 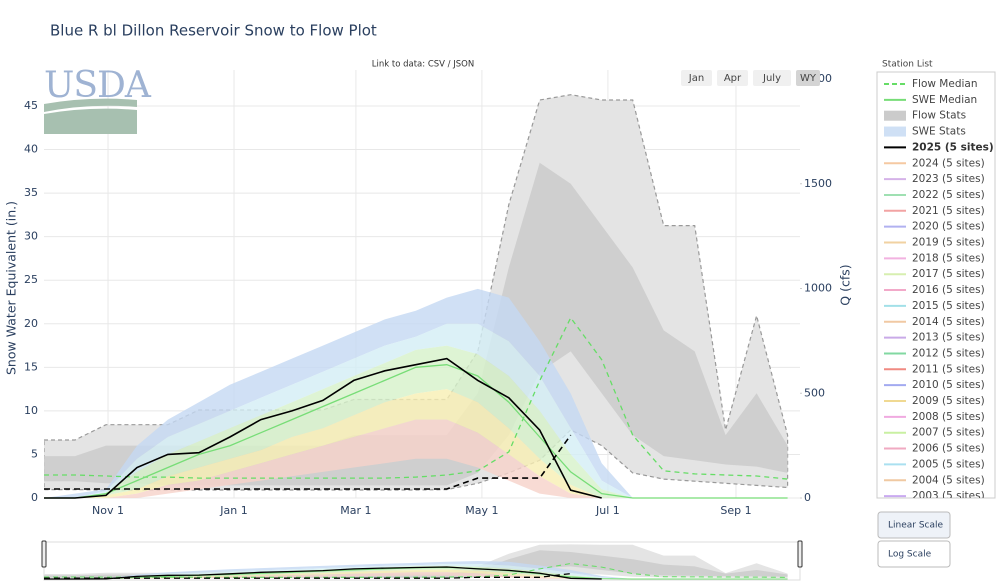 I want to click on legend-label: 2019 (5 sites), so click(x=948, y=243).